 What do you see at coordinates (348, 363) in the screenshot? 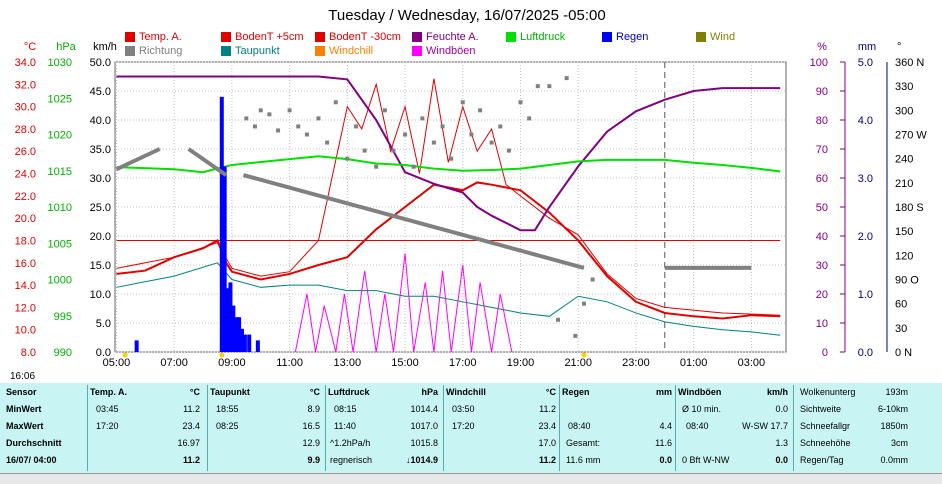
I see `x-tick-label: 13:00` at bounding box center [348, 363].